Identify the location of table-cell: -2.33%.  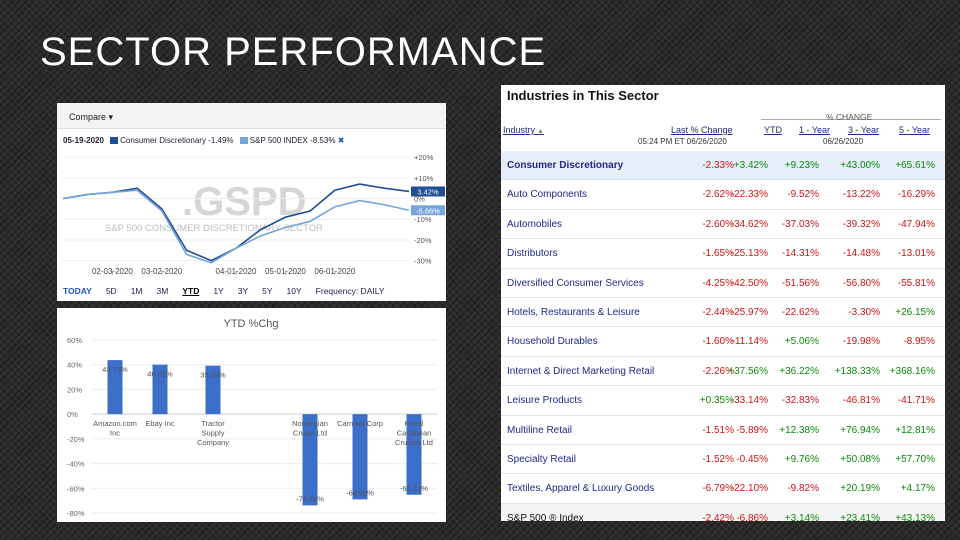
(718, 165).